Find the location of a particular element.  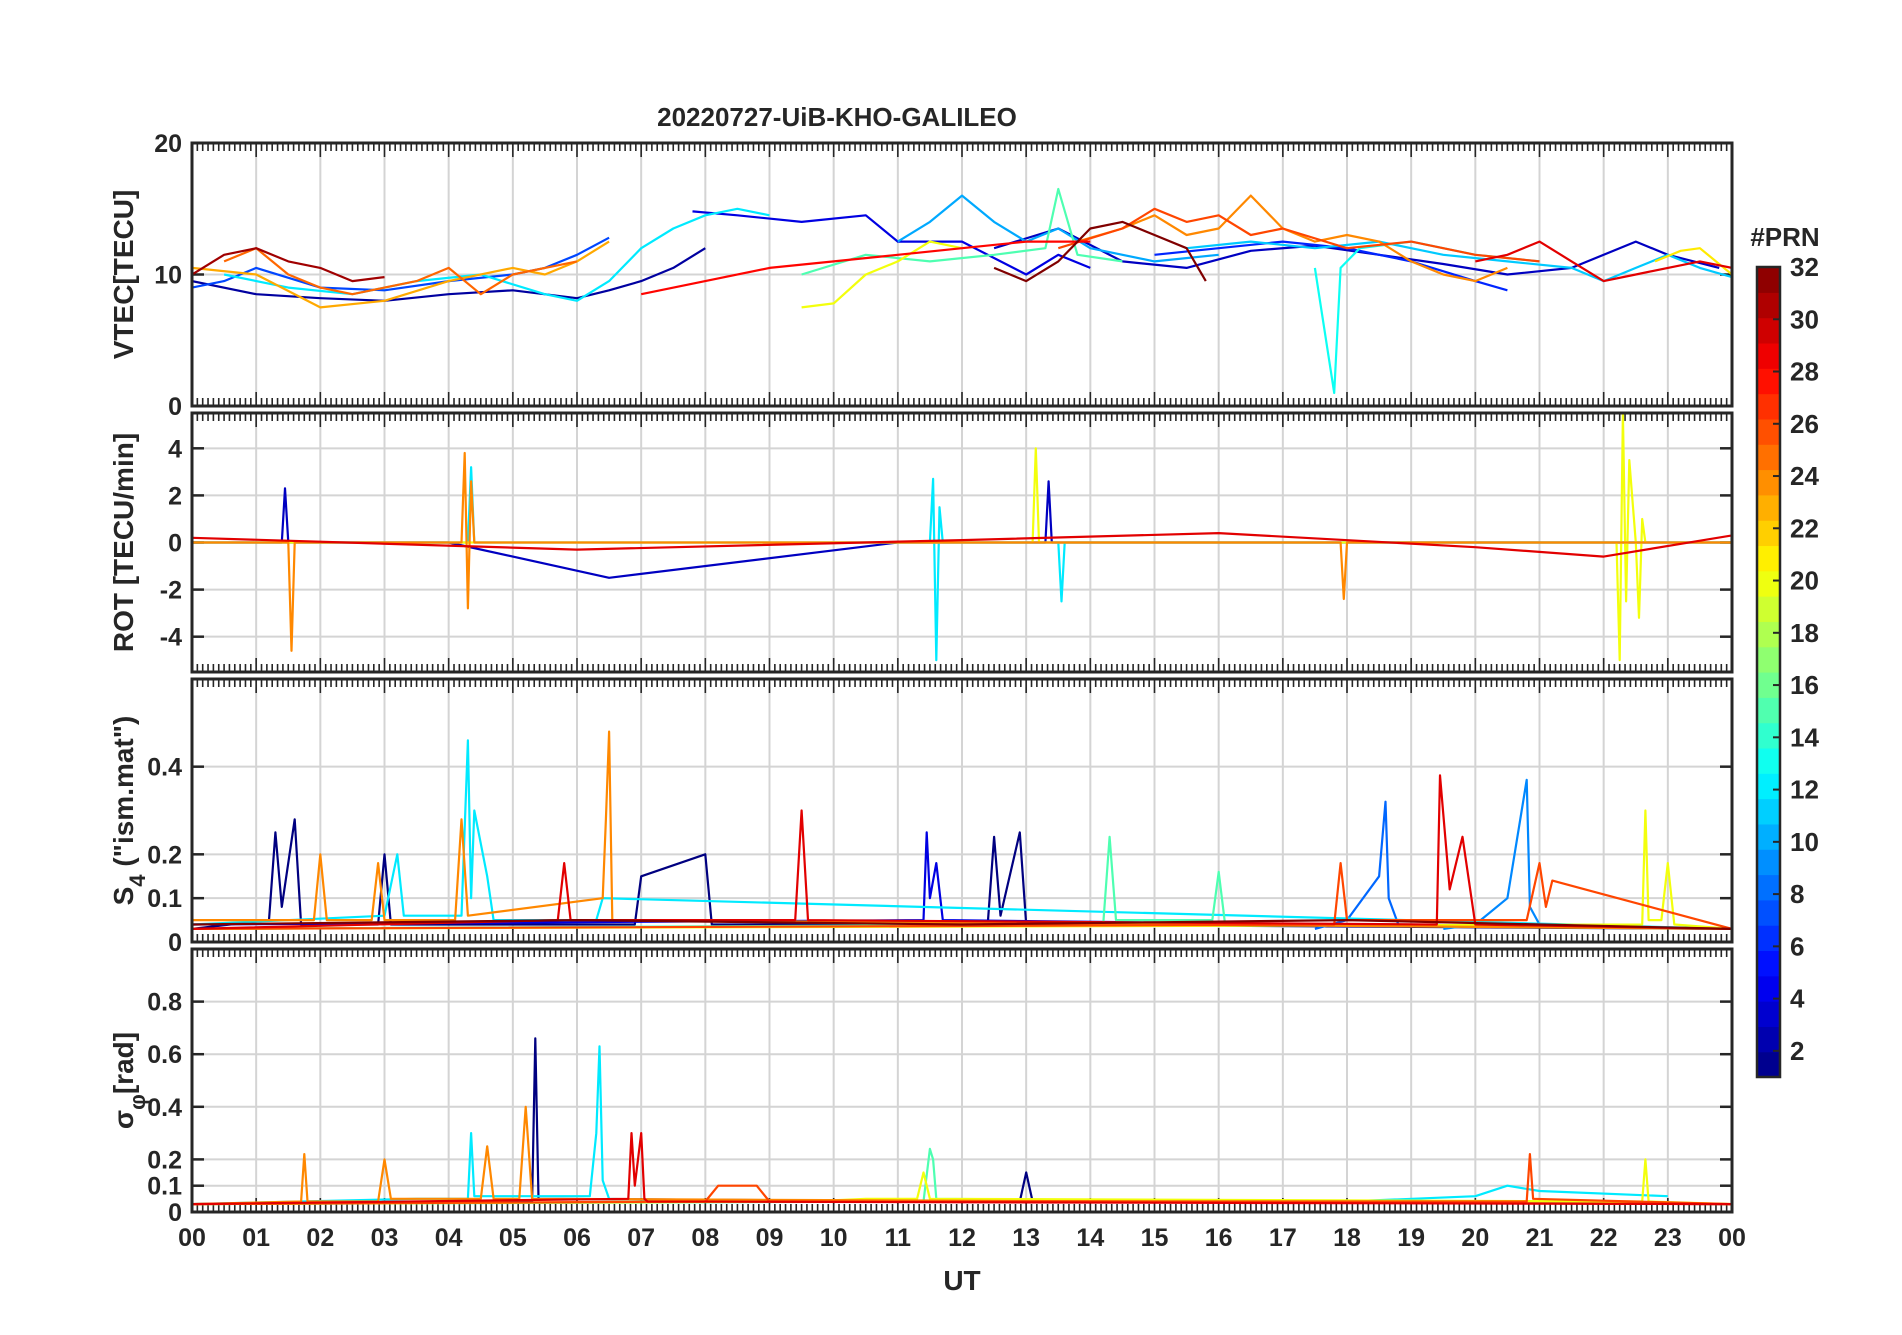

ylabel-suffix-s4: ("ism.mat") is located at coordinates (123, 795).